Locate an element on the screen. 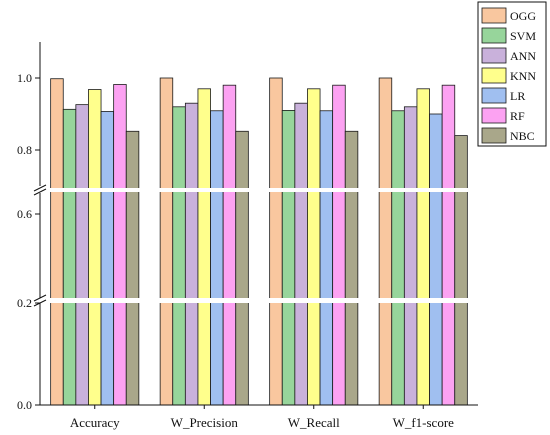  legend-label-lr: LR is located at coordinates (517, 96).